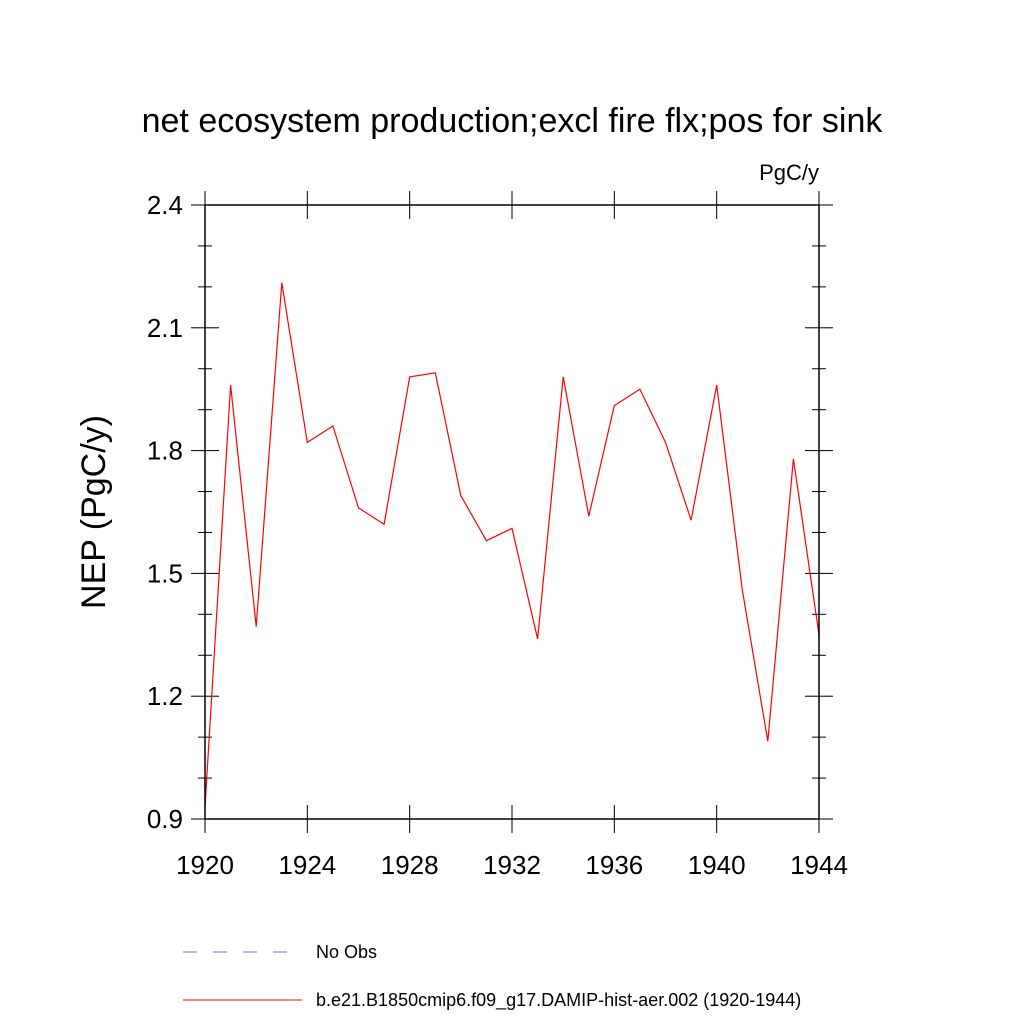 This screenshot has width=1024, height=1024. I want to click on y-tick-label: 0.9, so click(165, 819).